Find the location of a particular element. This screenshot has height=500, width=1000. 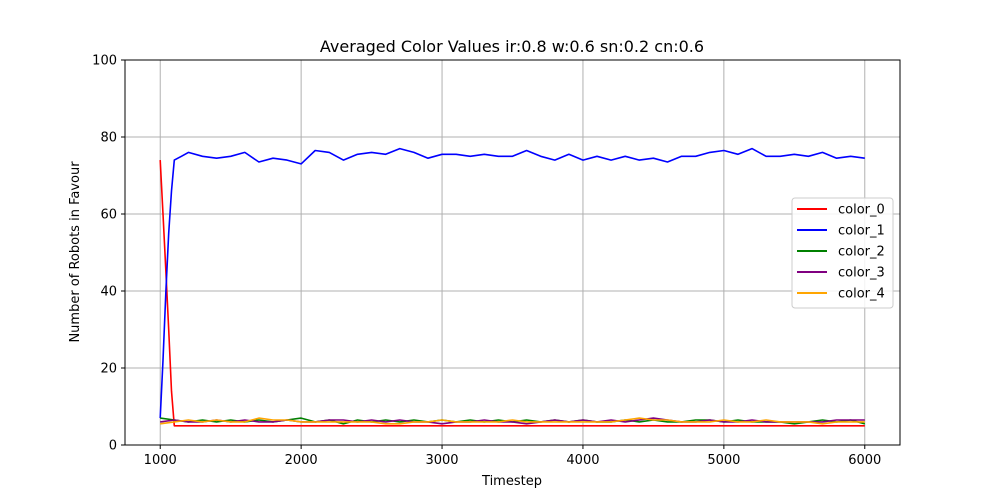

x-tick-label: 4000 is located at coordinates (582, 460).